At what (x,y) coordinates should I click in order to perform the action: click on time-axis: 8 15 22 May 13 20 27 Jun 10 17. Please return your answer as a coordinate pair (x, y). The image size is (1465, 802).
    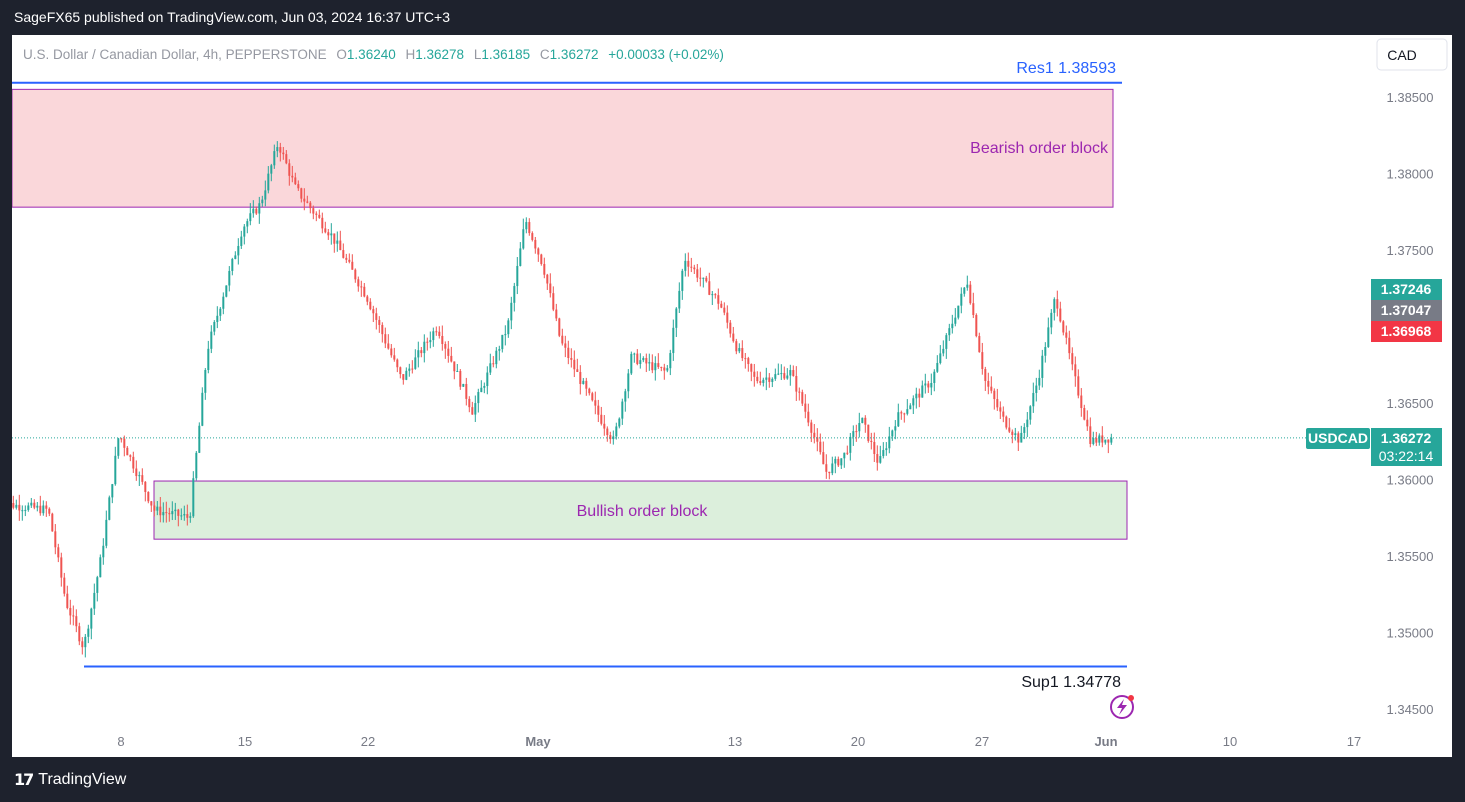
    Looking at the image, I should click on (739, 741).